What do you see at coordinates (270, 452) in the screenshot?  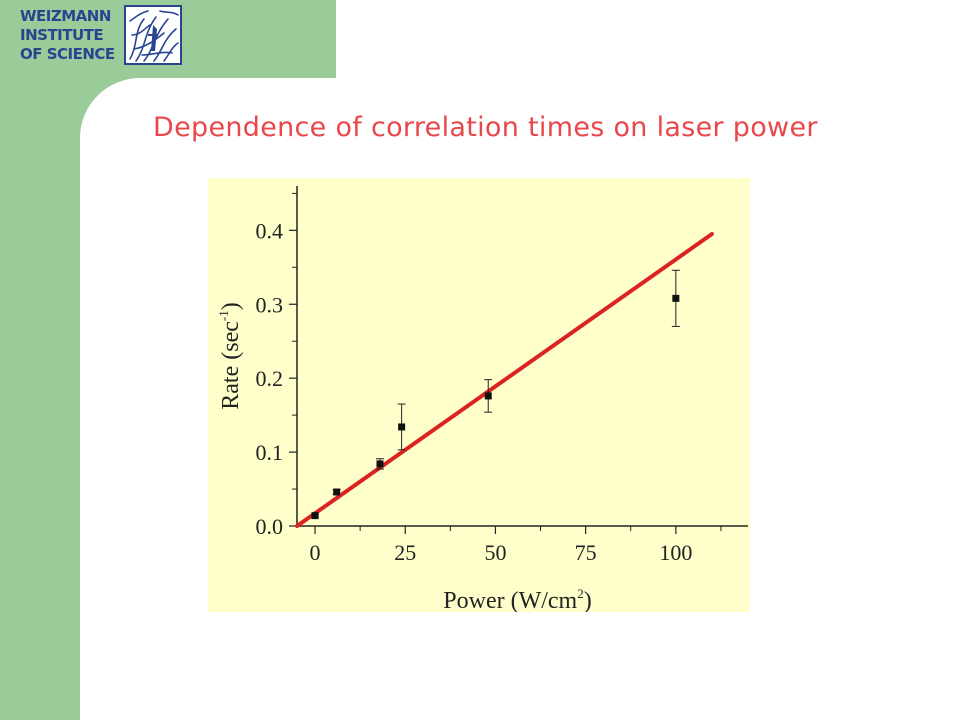 I see `y-tick-label: 0.1` at bounding box center [270, 452].